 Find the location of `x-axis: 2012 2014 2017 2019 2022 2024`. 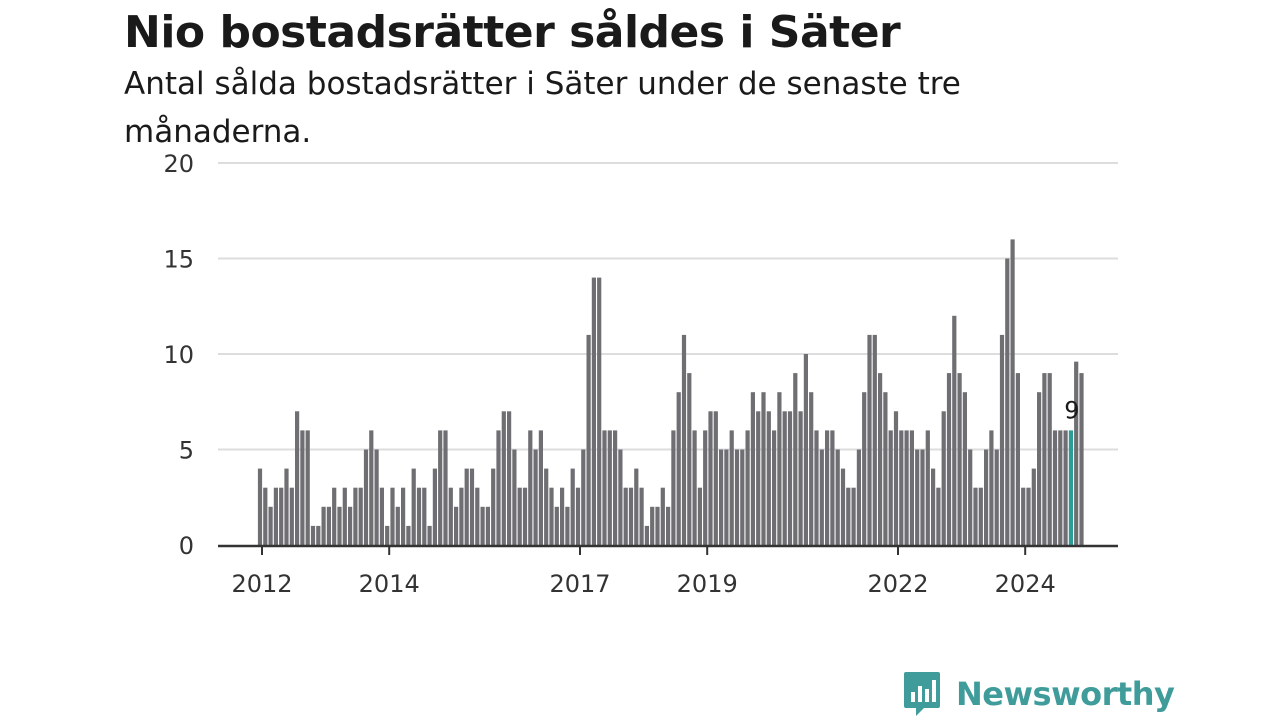

x-axis: 2012 2014 2017 2019 2022 2024 is located at coordinates (668, 571).